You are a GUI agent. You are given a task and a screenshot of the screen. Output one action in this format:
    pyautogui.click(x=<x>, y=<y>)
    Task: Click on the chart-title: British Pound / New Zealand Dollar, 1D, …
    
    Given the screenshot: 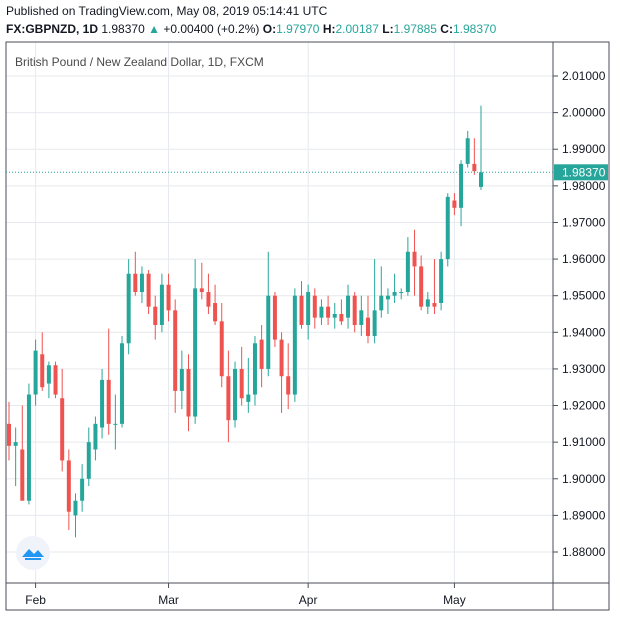 What is the action you would take?
    pyautogui.click(x=139, y=62)
    